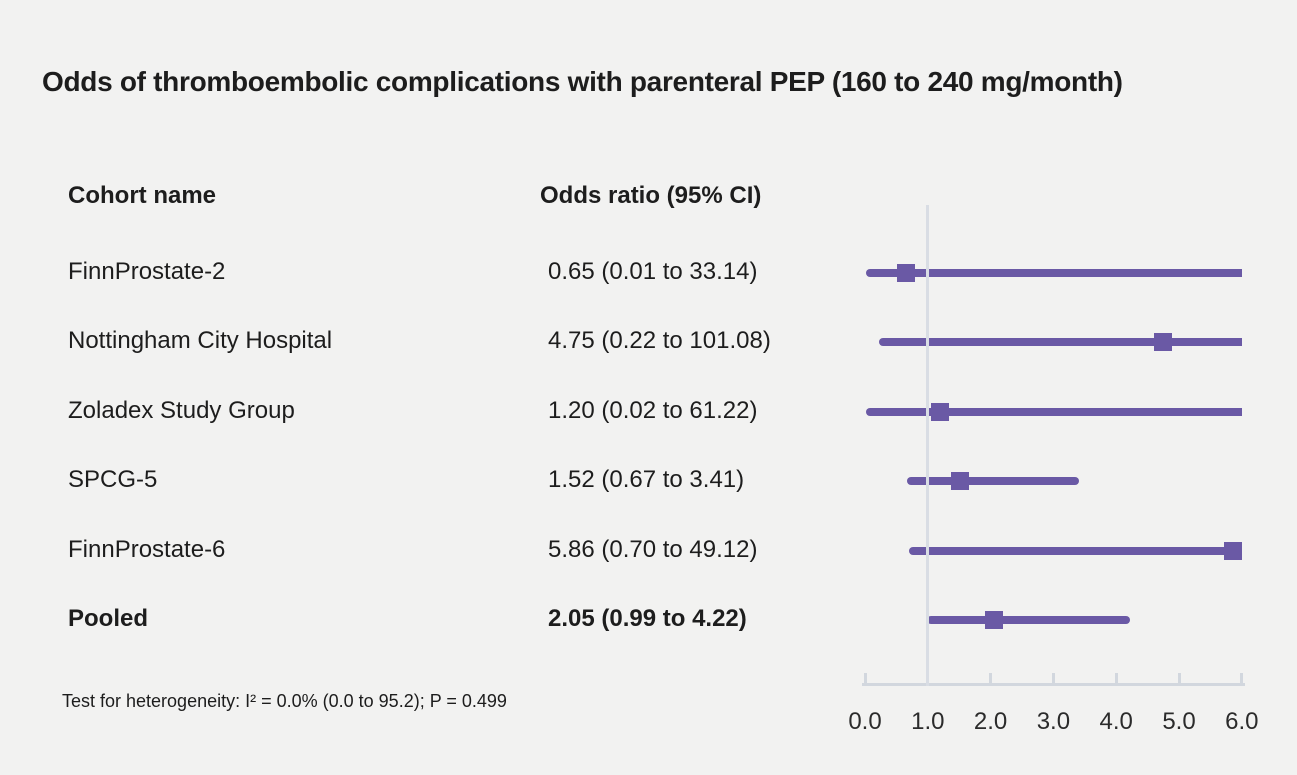  Describe the element at coordinates (646, 480) in the screenshot. I see `odds-ratio-ci-label: 1.52 (0.67 to 3.41)` at that location.